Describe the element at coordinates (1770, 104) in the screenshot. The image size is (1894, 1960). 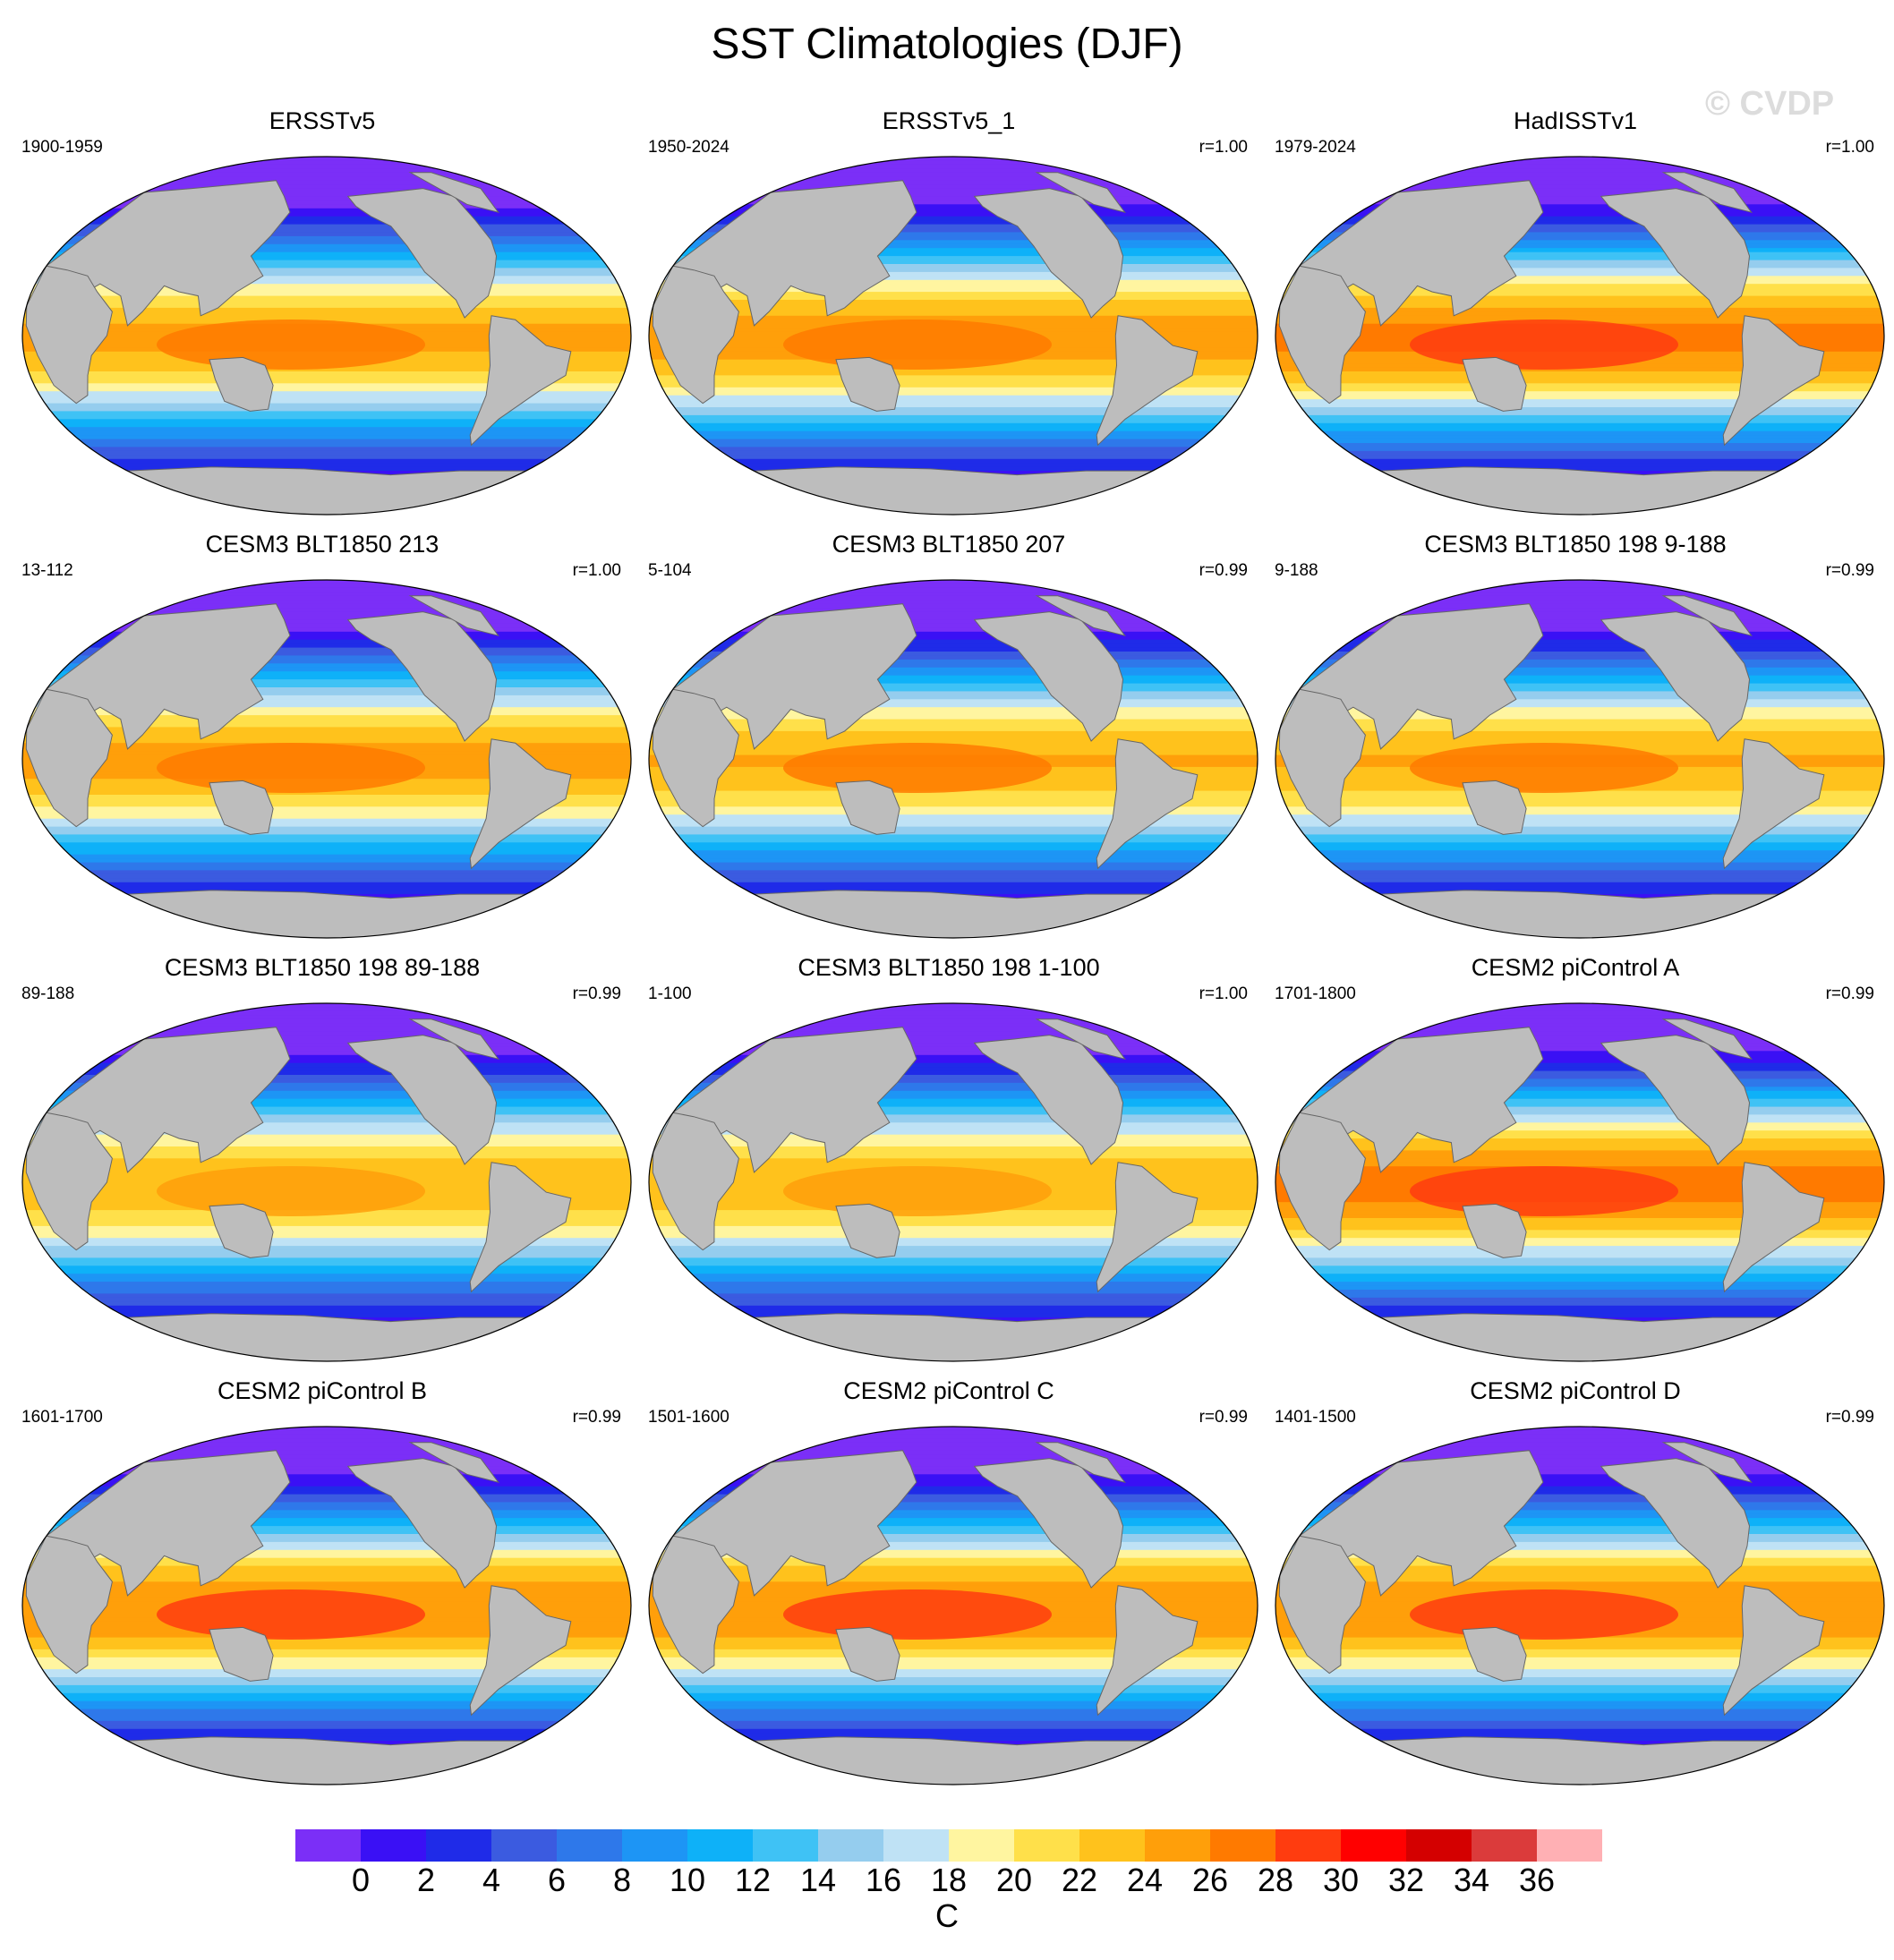
I see `watermark: © CVDP` at that location.